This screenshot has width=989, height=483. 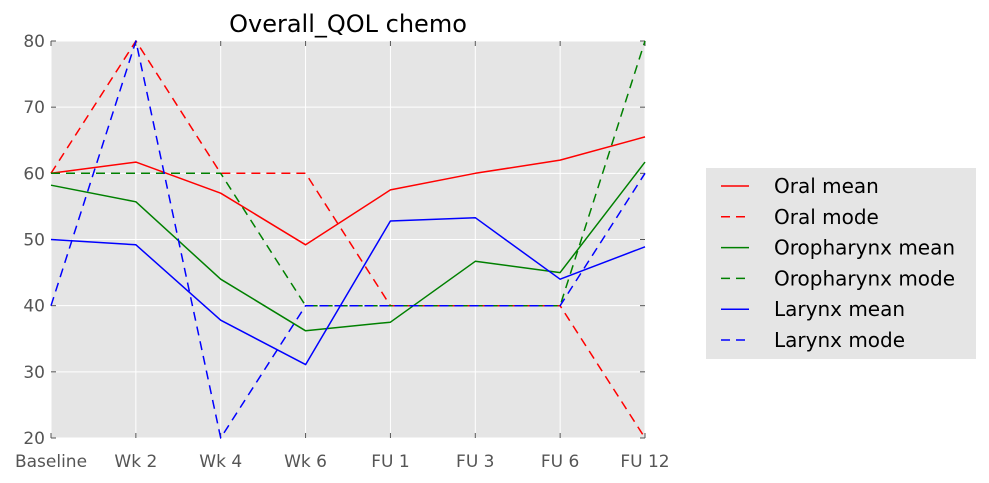 What do you see at coordinates (348, 191) in the screenshot?
I see `series-line-oral-mean` at bounding box center [348, 191].